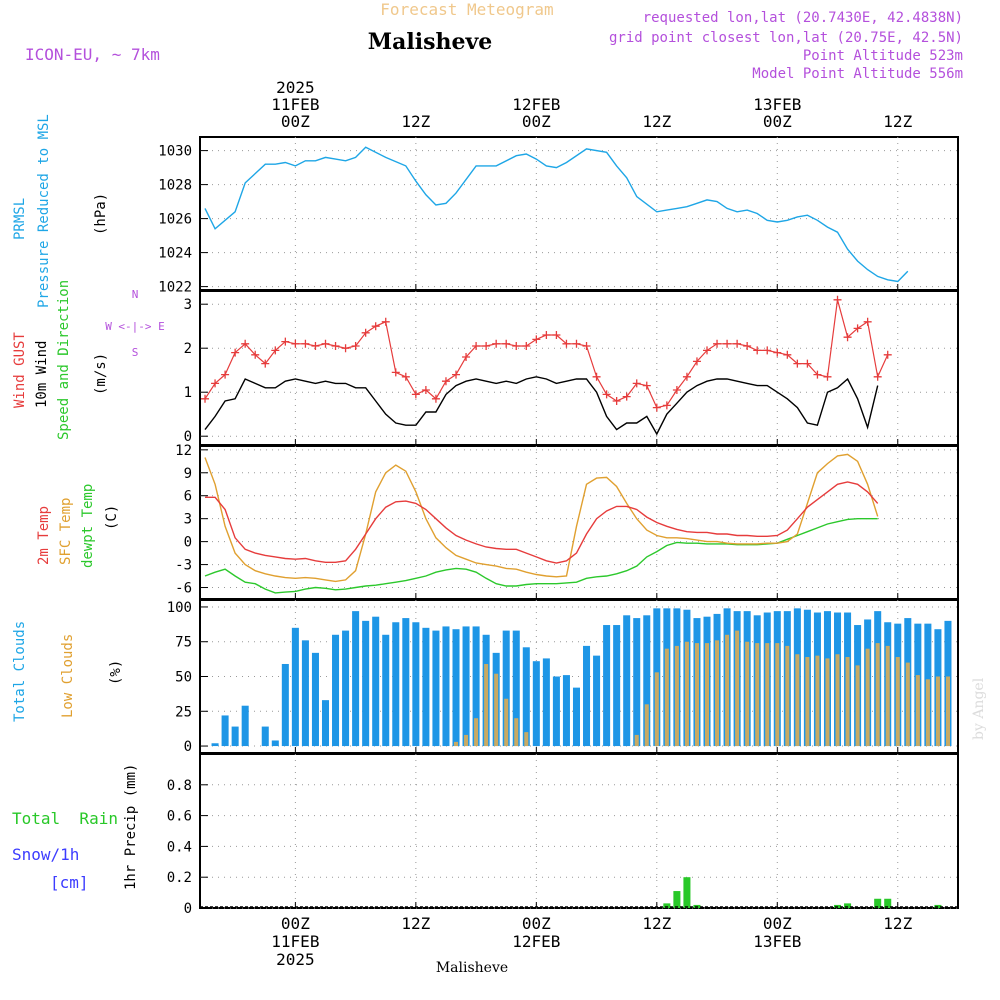 The height and width of the screenshot is (1000, 1000). I want to click on temp-label-sfc: SFC Temp, so click(66, 531).